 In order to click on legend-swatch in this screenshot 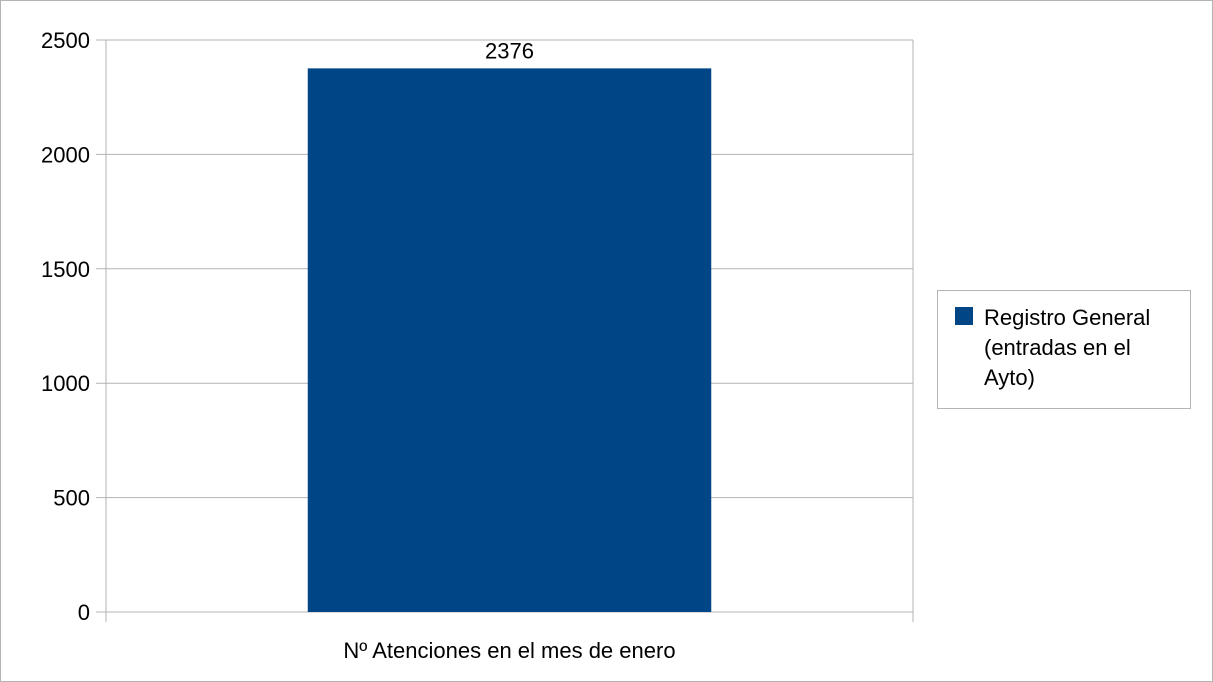, I will do `click(964, 316)`.